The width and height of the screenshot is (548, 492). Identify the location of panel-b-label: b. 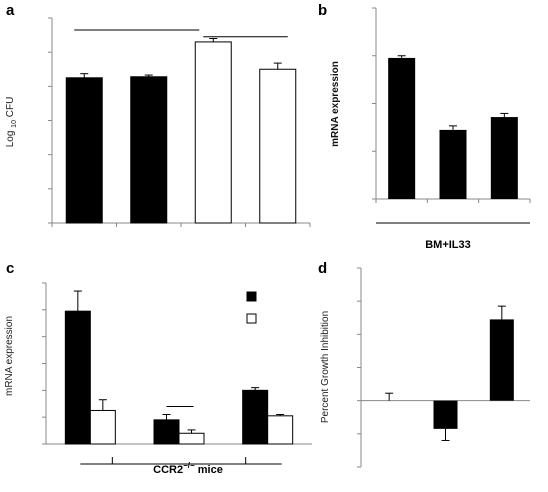
(322, 10).